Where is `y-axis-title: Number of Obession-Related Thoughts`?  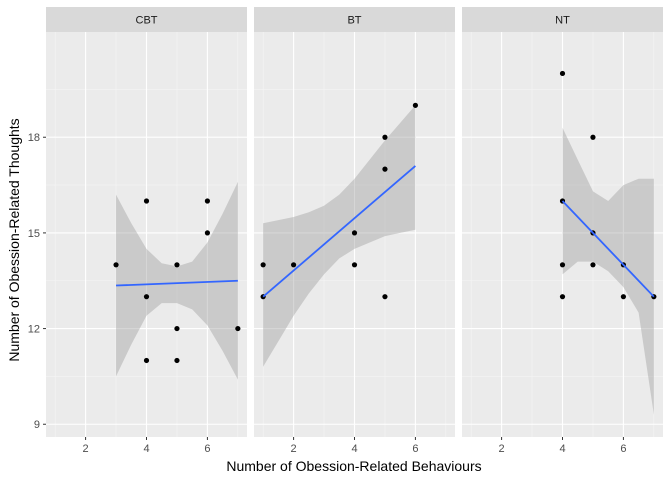
y-axis-title: Number of Obession-Related Thoughts is located at coordinates (14, 239).